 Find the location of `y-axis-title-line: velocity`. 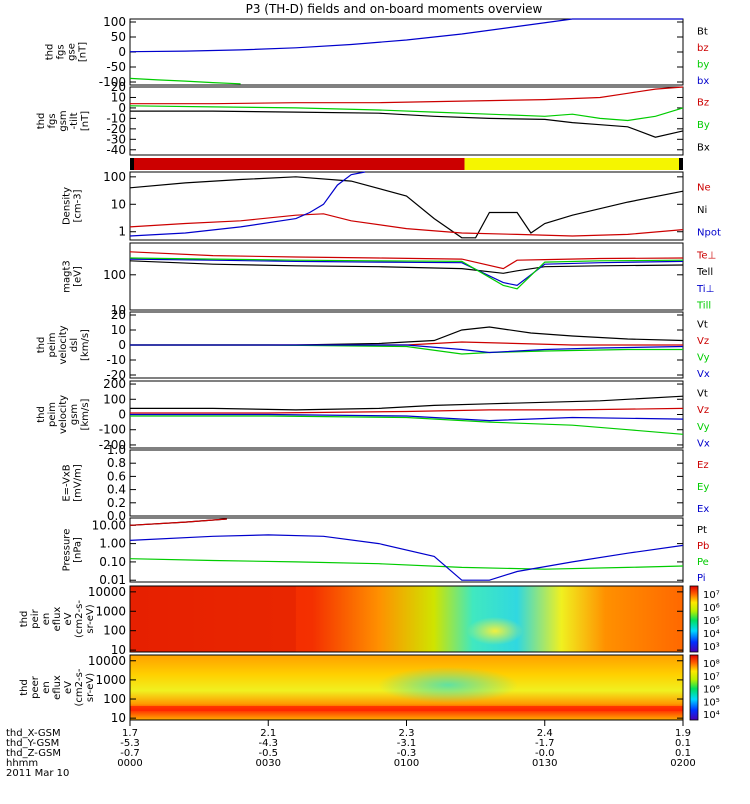

y-axis-title-line: velocity is located at coordinates (63, 344).